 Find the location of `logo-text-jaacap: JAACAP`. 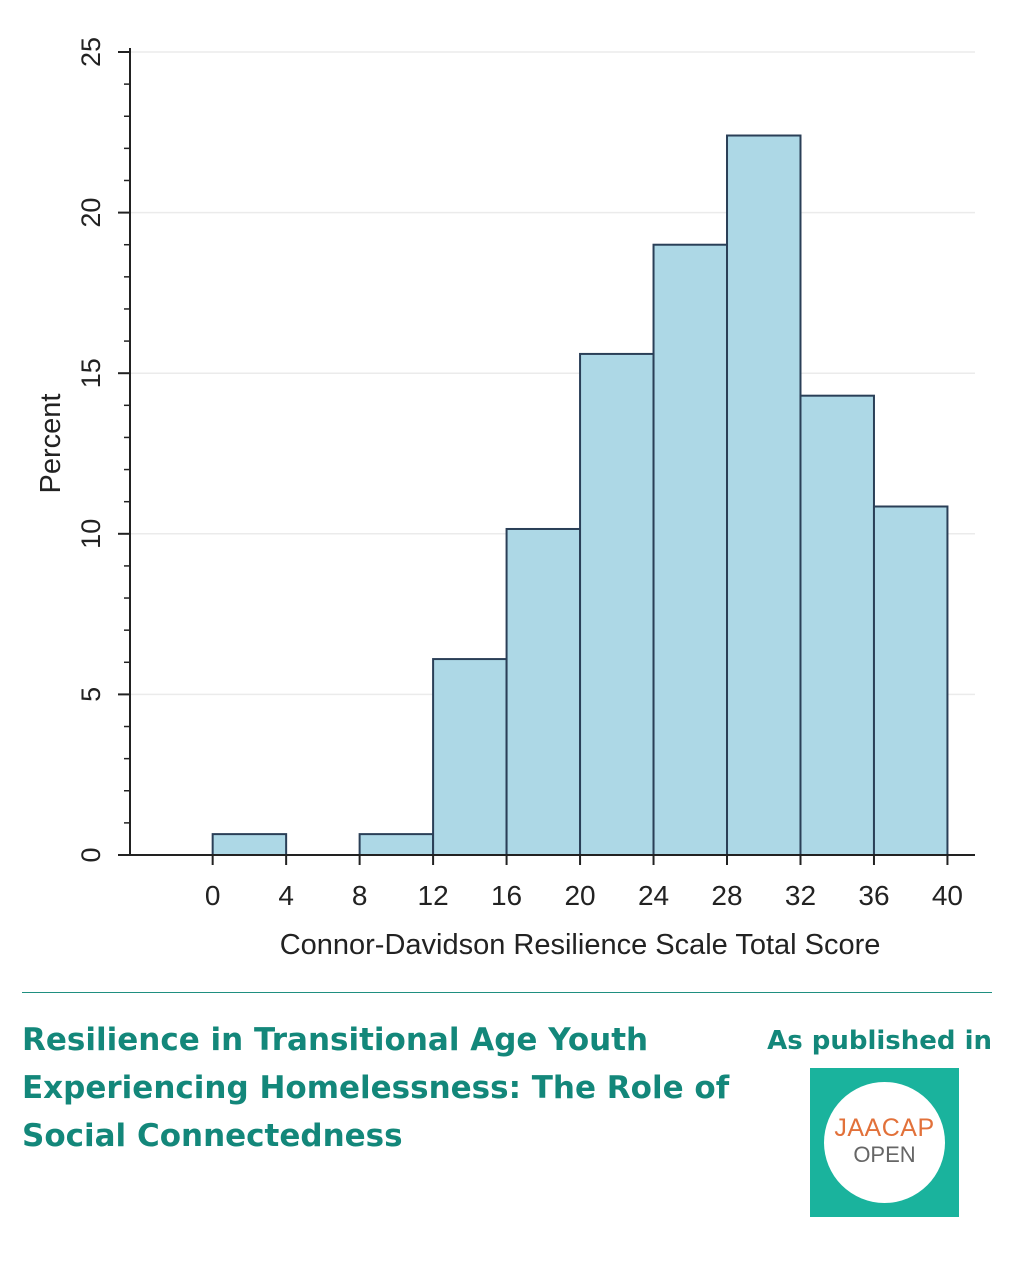

logo-text-jaacap: JAACAP is located at coordinates (884, 1128).